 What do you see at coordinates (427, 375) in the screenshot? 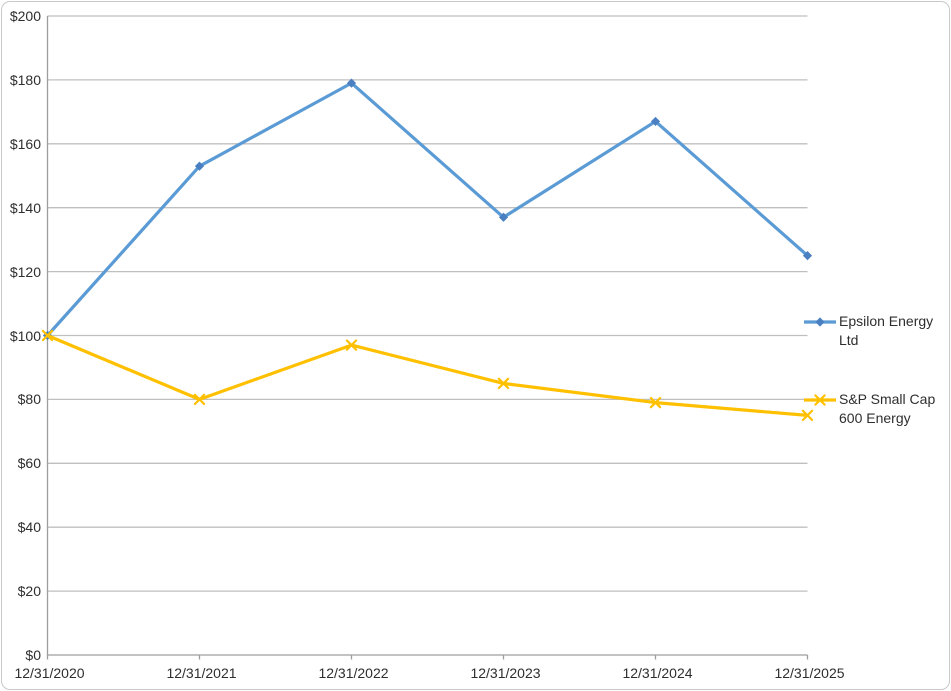
I see `series-line` at bounding box center [427, 375].